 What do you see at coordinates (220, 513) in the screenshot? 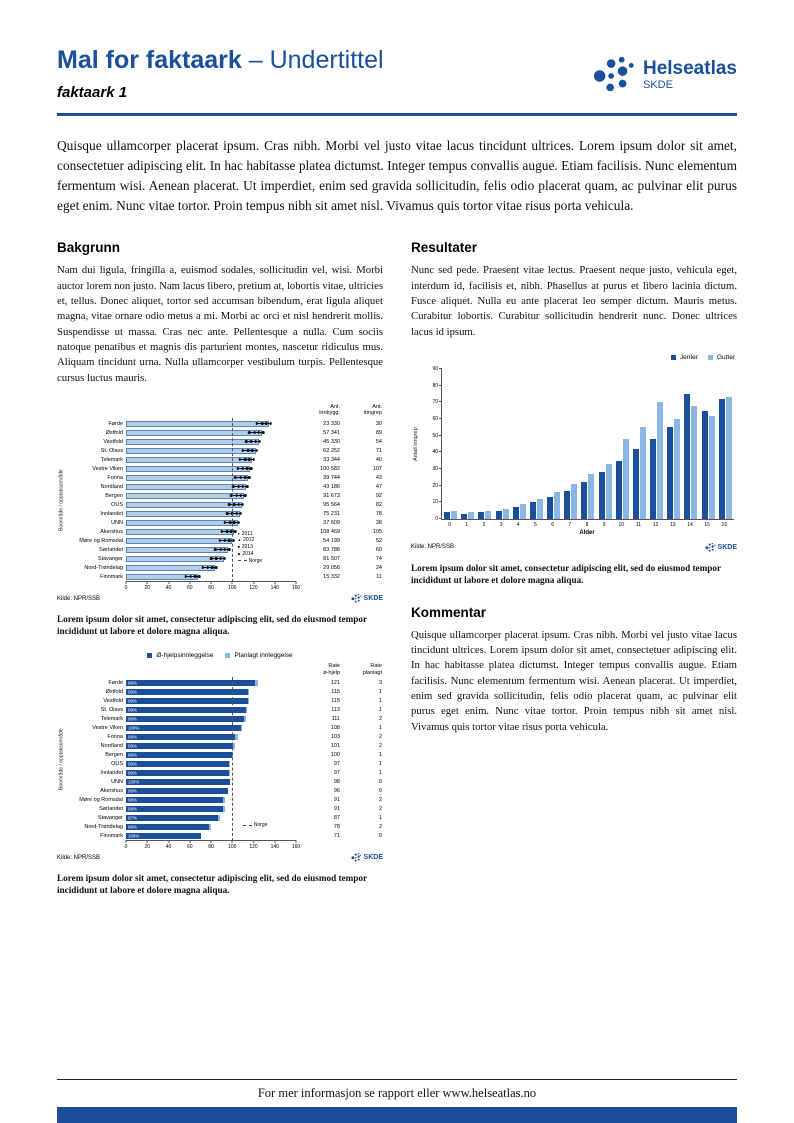
I see `chart-row: Innlandet 75 231 78` at bounding box center [220, 513].